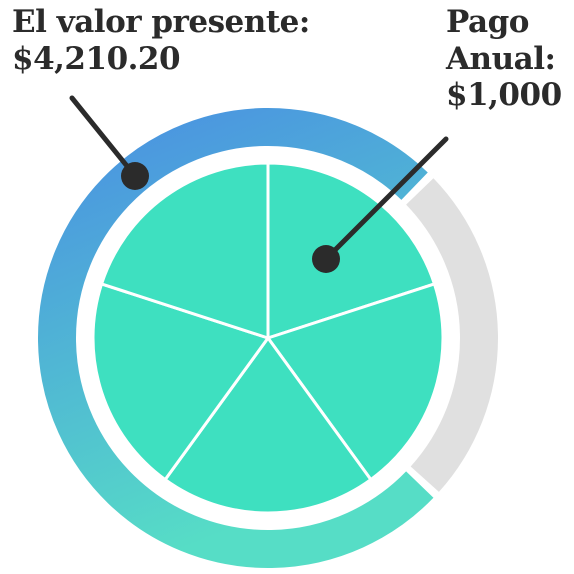  What do you see at coordinates (501, 58) in the screenshot?
I see `annual-payment-title-line2: Anual:` at bounding box center [501, 58].